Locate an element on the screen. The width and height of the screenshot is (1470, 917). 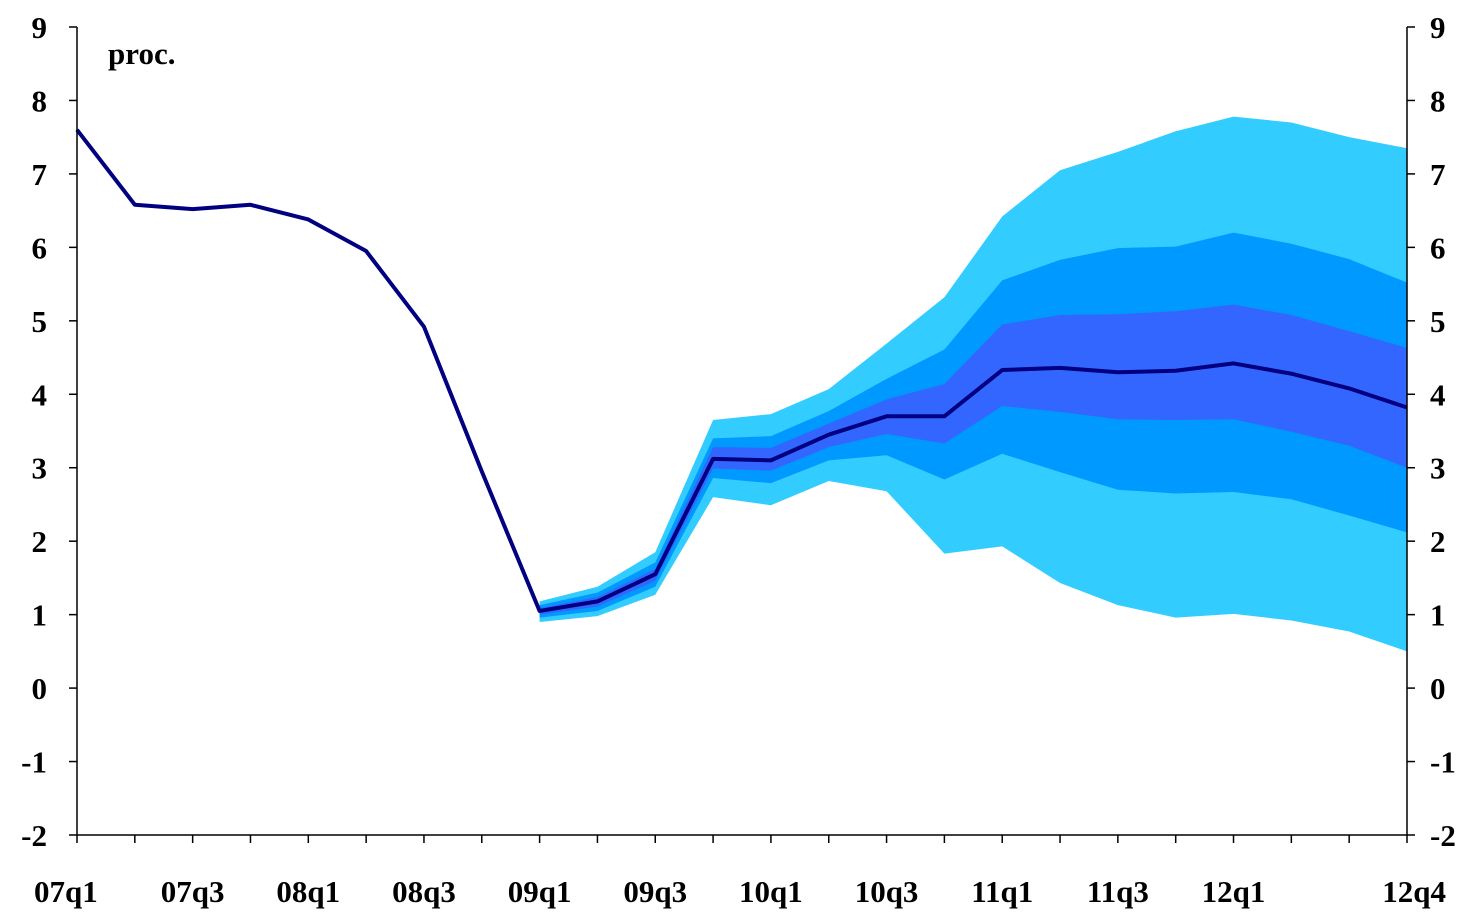
left-y-tick-label: 7 is located at coordinates (40, 174).